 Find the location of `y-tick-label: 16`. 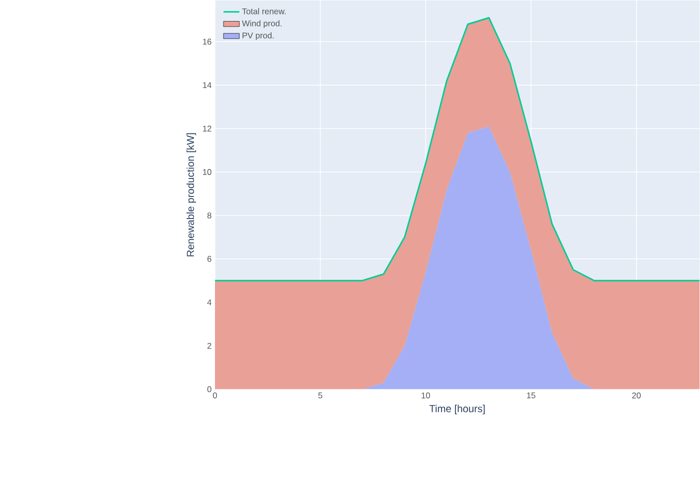

y-tick-label: 16 is located at coordinates (207, 41).